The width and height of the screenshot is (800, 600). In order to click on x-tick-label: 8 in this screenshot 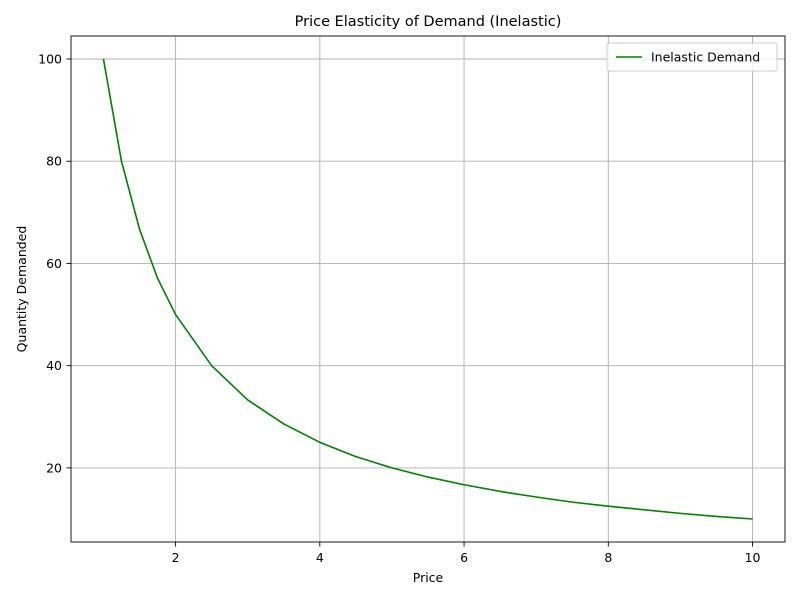, I will do `click(608, 557)`.